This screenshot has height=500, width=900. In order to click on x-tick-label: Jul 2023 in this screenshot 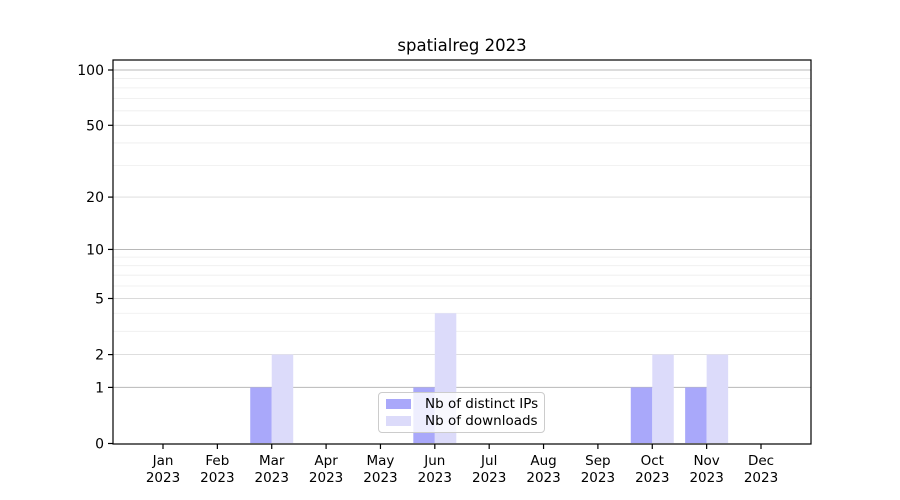, I will do `click(489, 469)`.